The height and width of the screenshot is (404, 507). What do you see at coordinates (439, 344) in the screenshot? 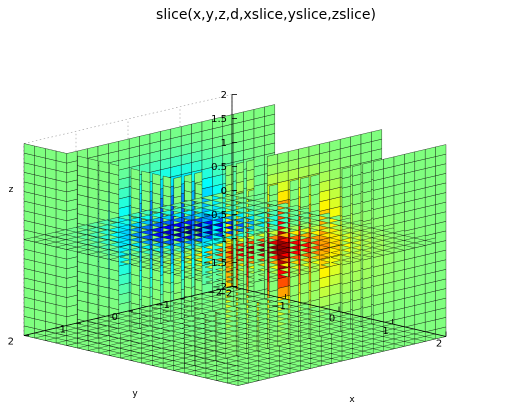
I see `x-tick-label: 2` at bounding box center [439, 344].